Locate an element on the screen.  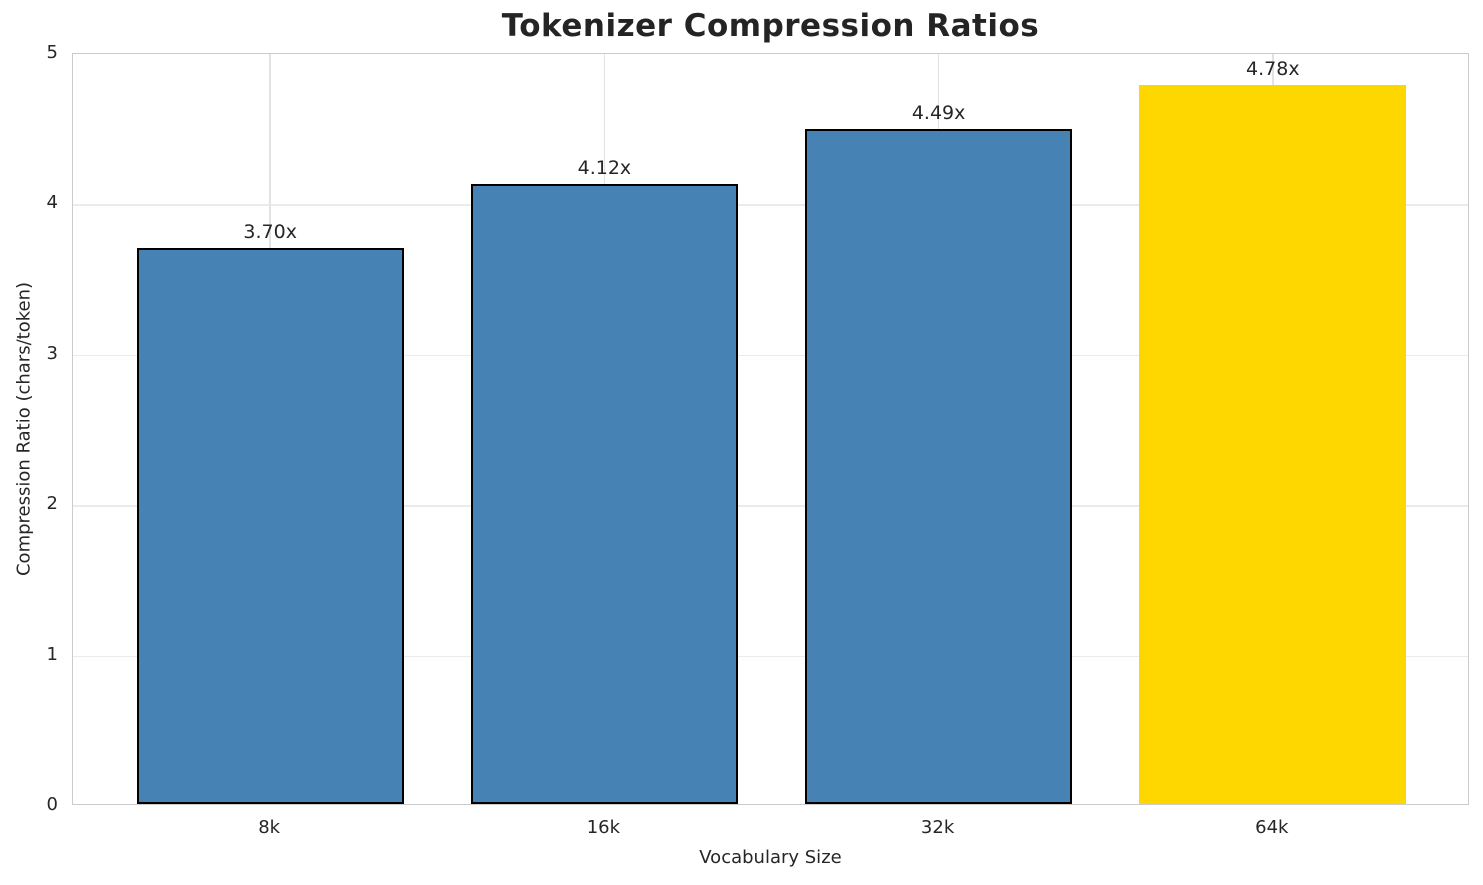
chart-title: Tokenizer Compression Ratios is located at coordinates (770, 26).